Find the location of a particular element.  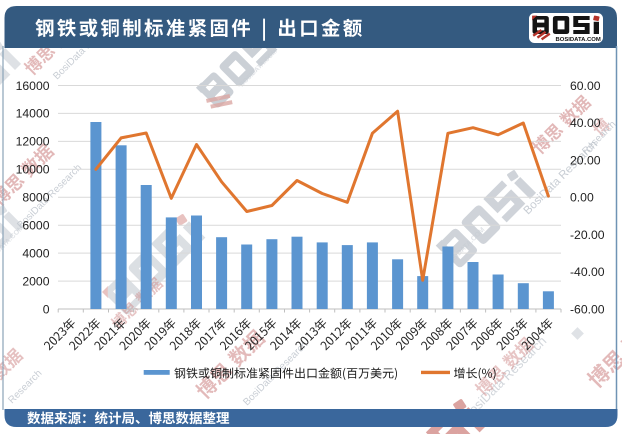

svg-text: -60.00 is located at coordinates (587, 309).